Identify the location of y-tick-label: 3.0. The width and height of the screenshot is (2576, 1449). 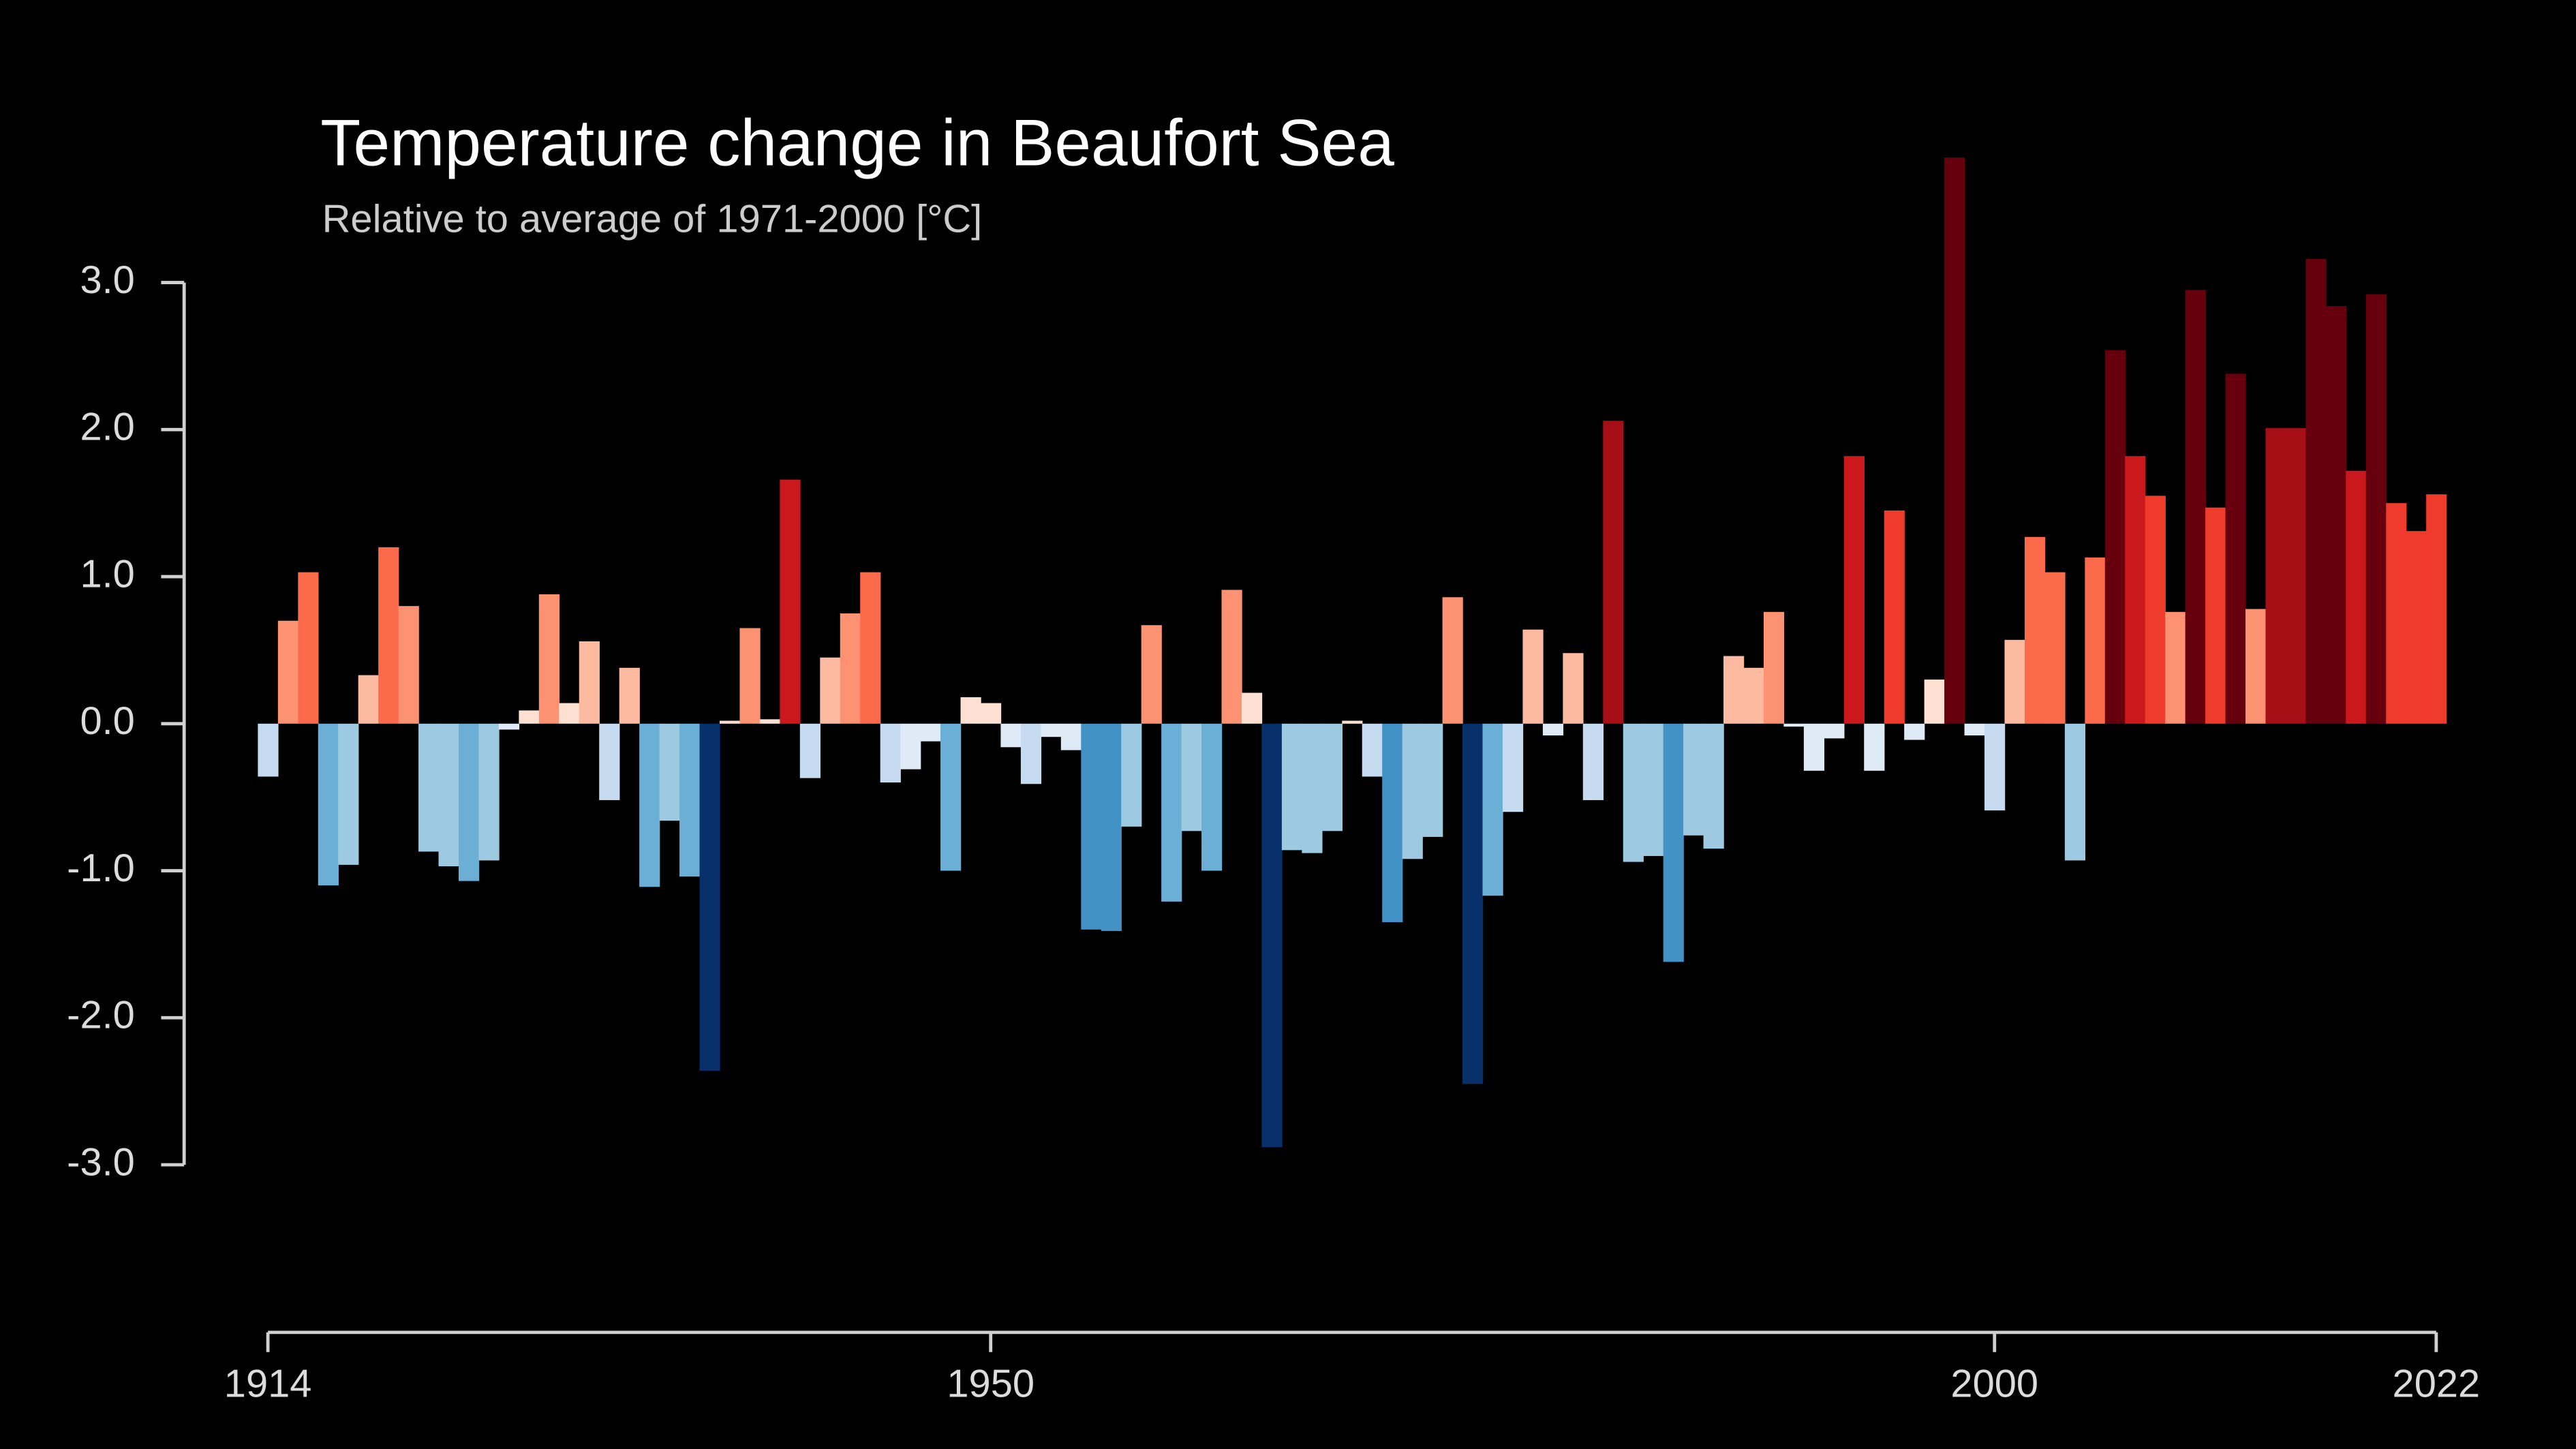
(107, 280).